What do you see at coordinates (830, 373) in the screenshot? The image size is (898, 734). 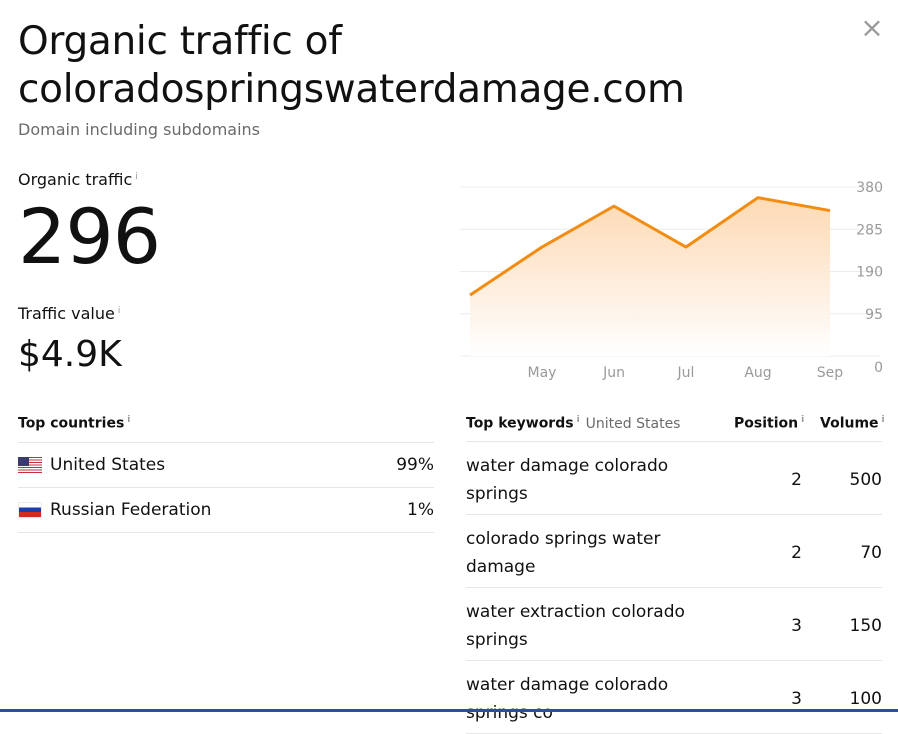 I see `x-tick-label: Sep` at bounding box center [830, 373].